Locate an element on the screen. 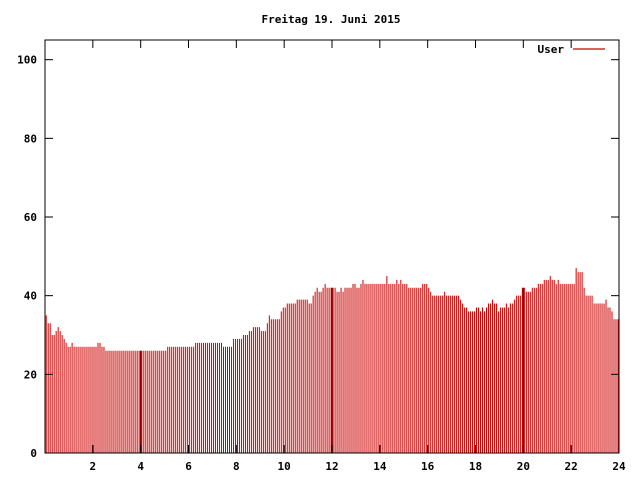 Image resolution: width=640 pixels, height=480 pixels. x-tick-label: 6 is located at coordinates (188, 466).